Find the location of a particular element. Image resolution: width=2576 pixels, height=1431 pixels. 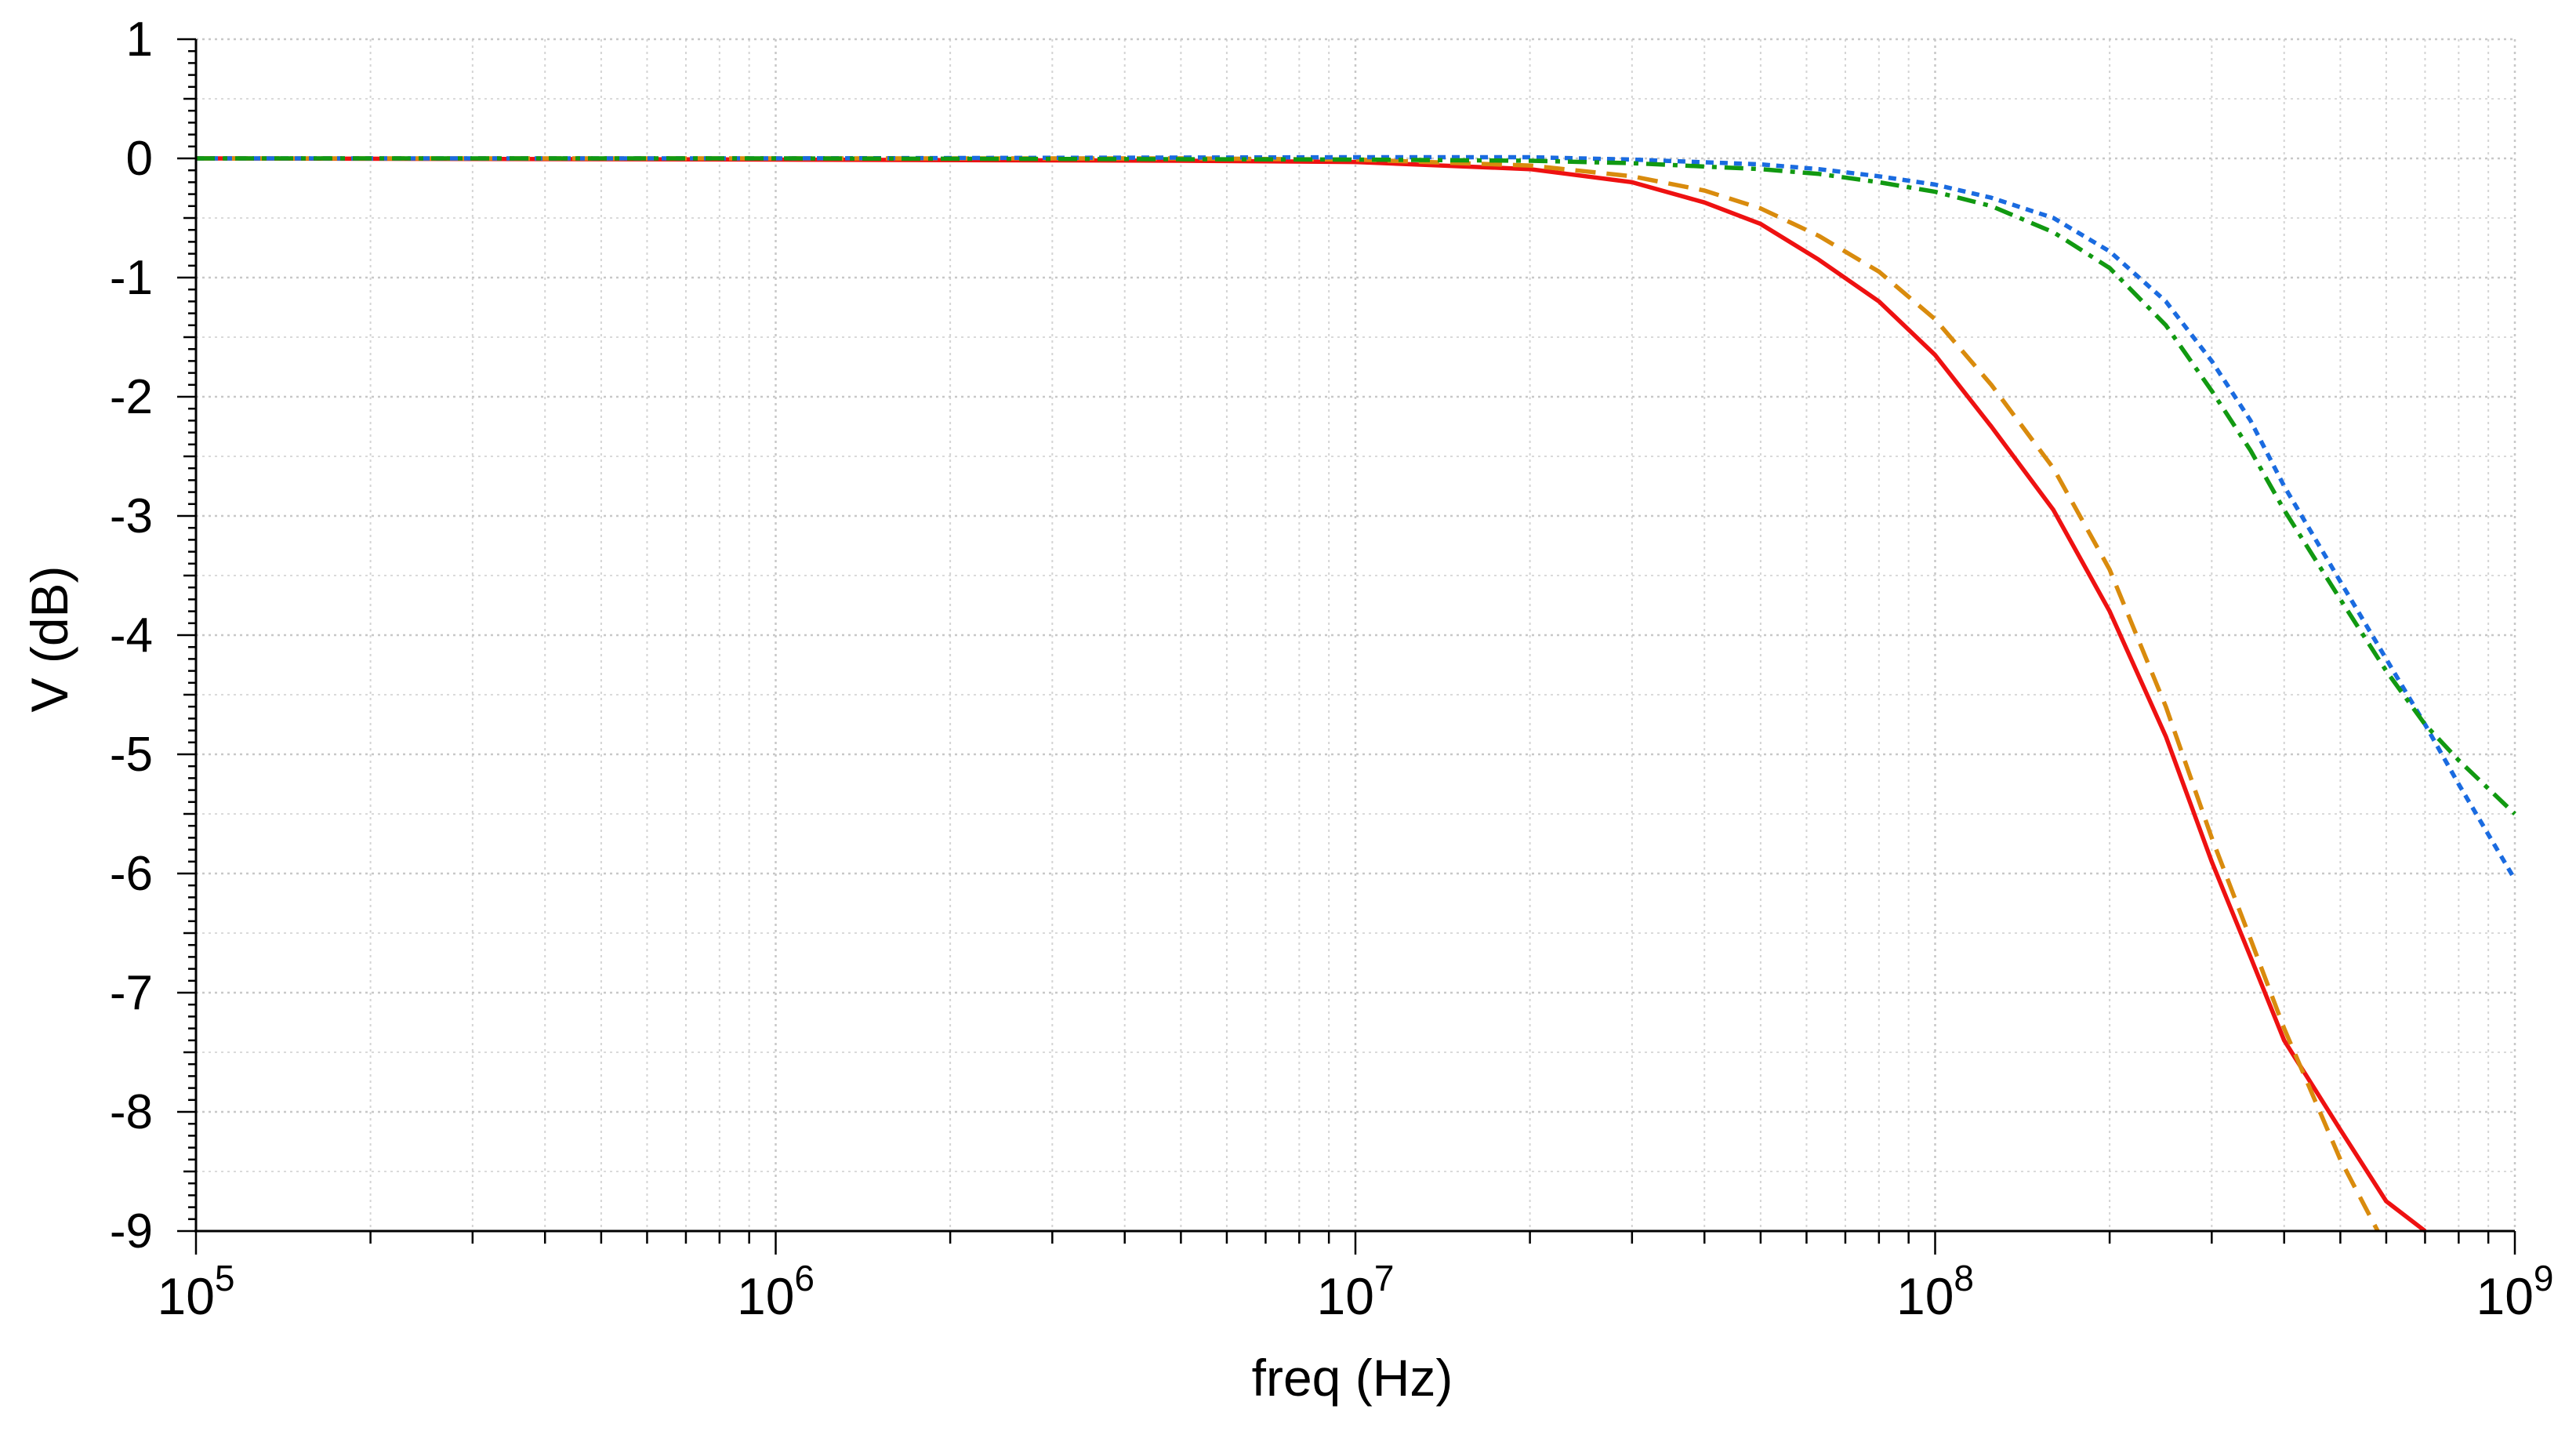

y-tick-label: -6 is located at coordinates (131, 874).